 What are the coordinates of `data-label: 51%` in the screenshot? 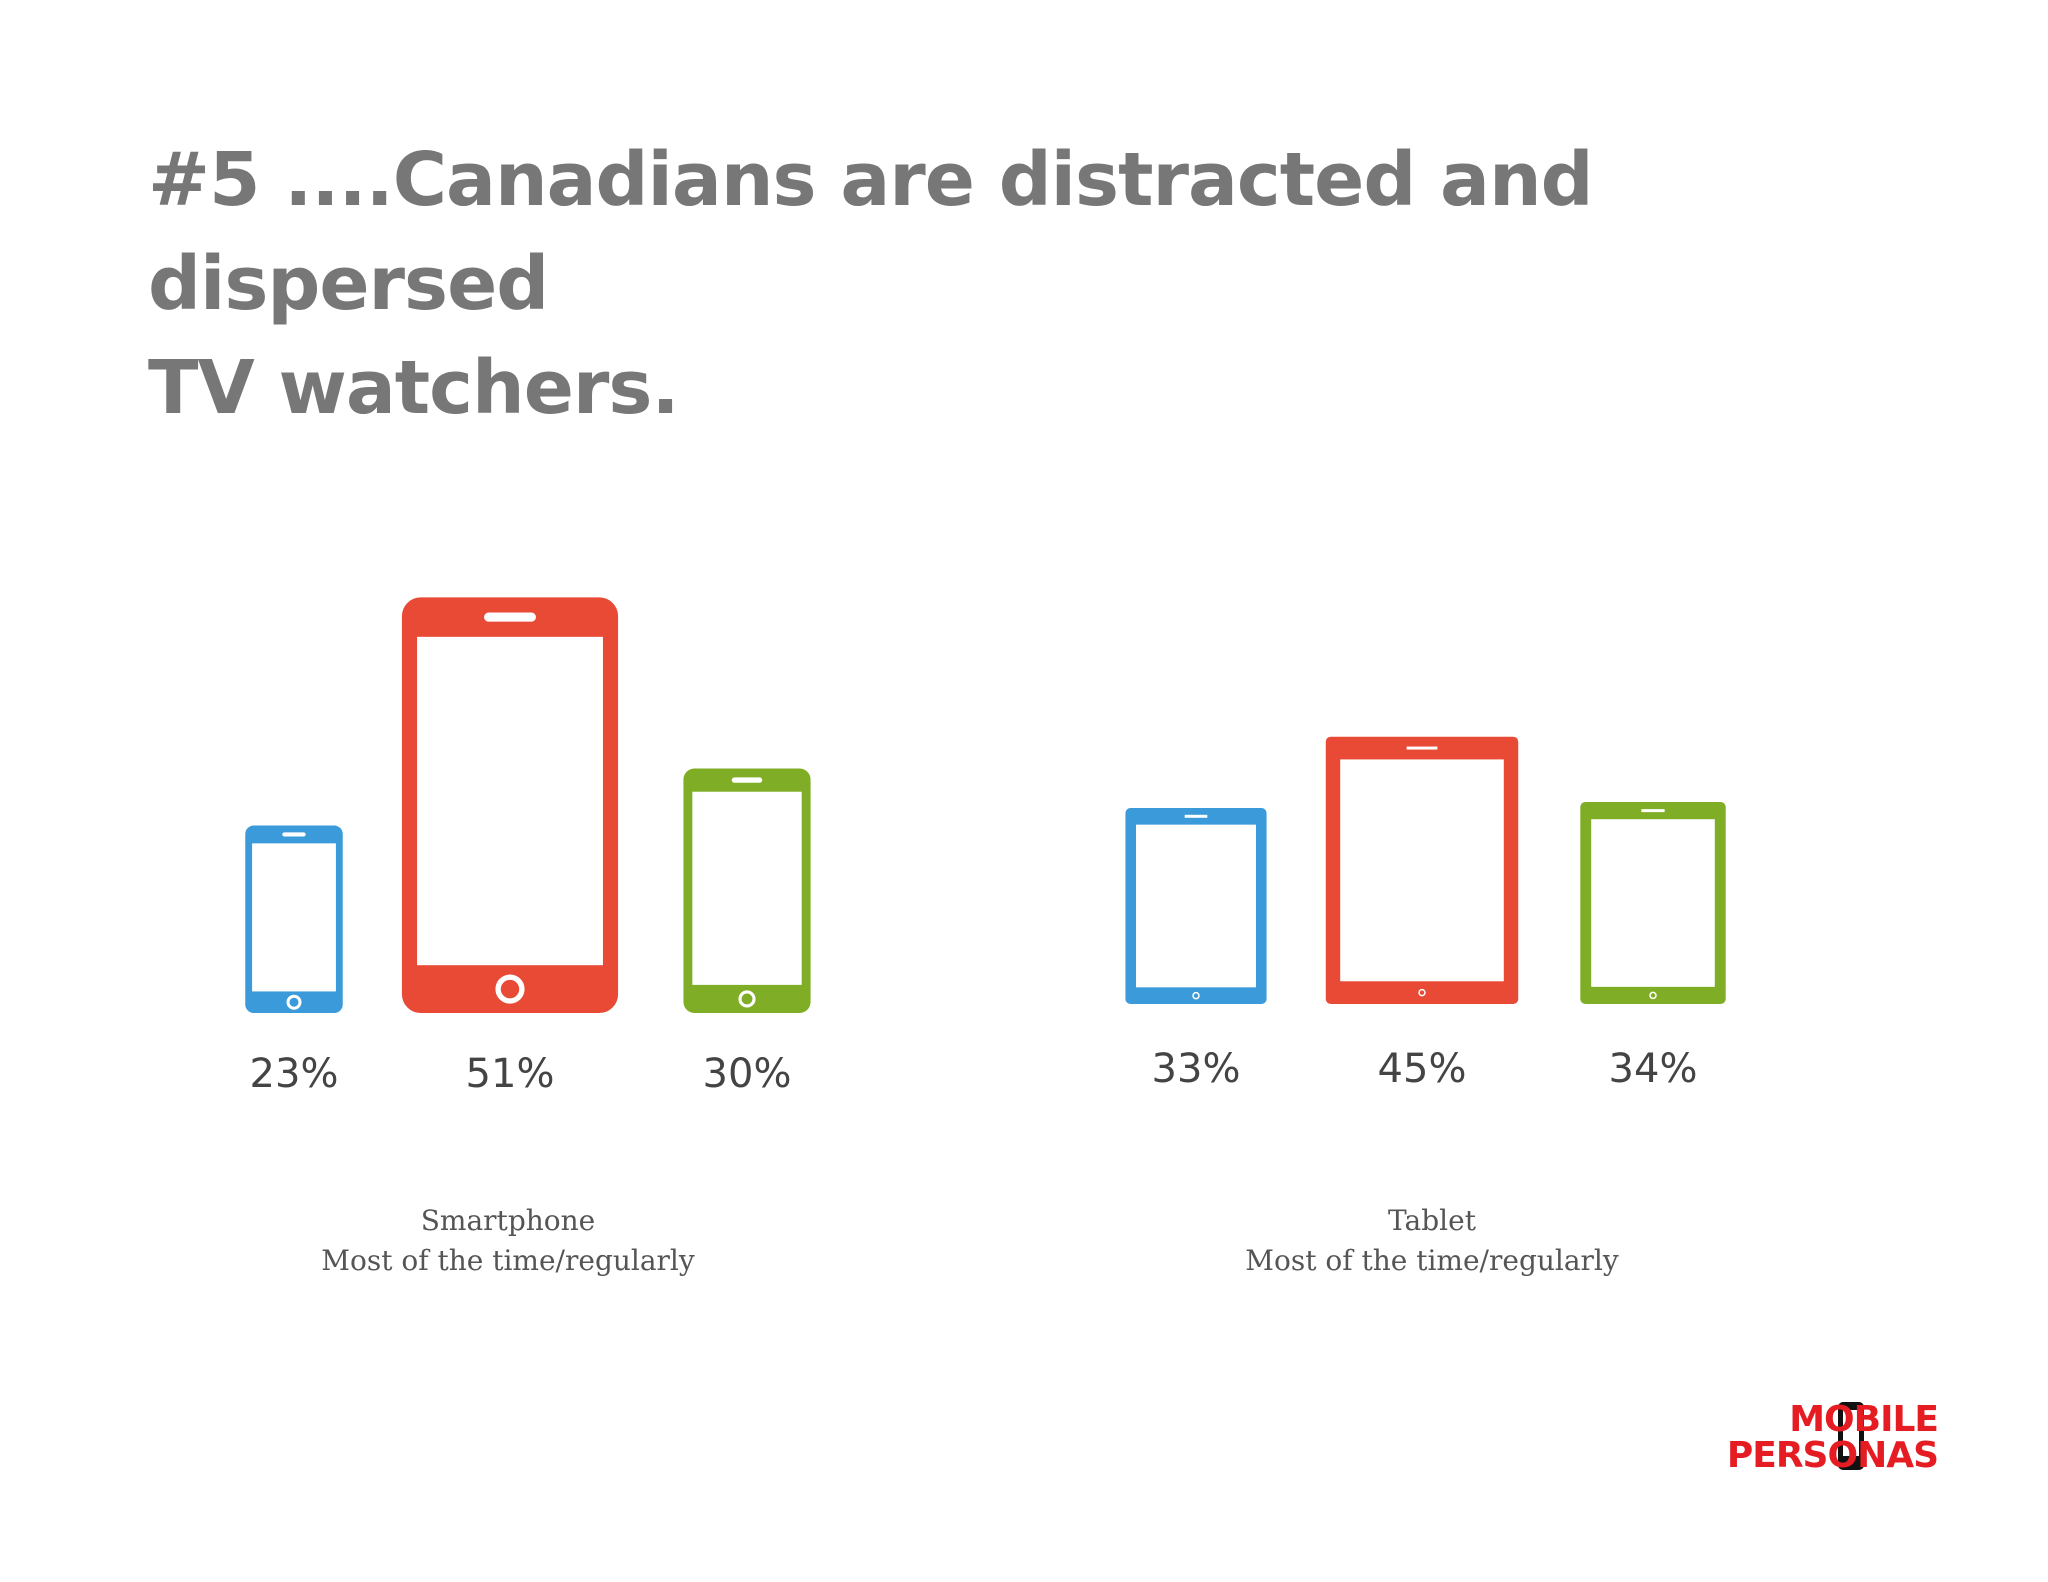 It's located at (510, 1074).